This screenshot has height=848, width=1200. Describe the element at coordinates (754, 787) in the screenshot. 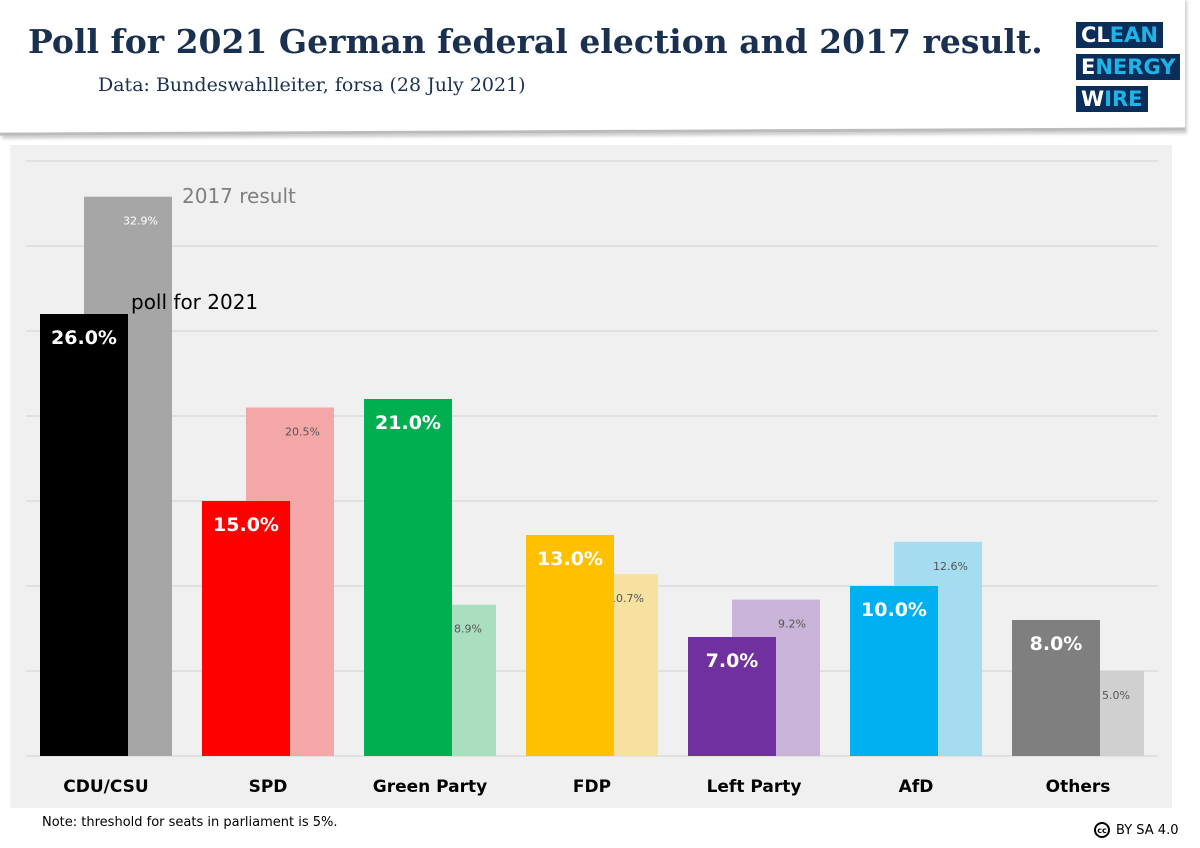

I see `category-label: Left Party` at that location.